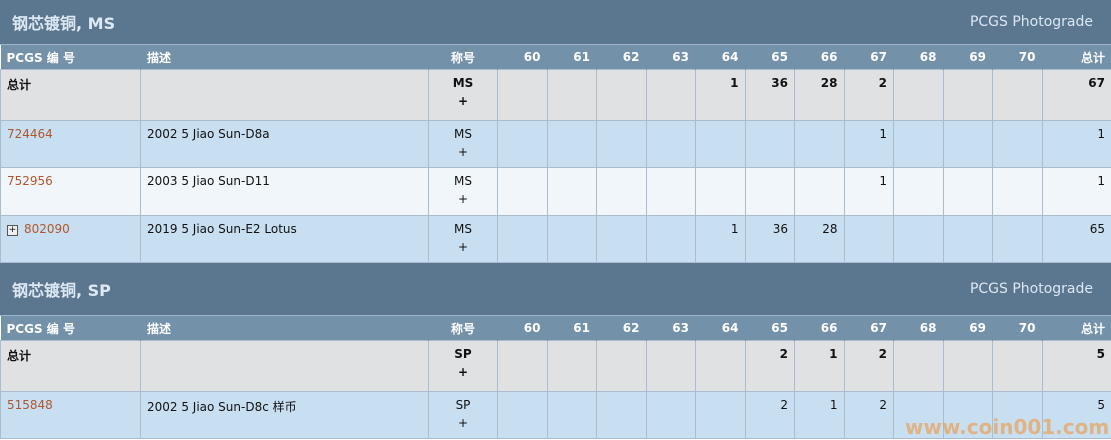  I want to click on description: 2002 5 Jiao Sun-D8c 样币, so click(284, 415).